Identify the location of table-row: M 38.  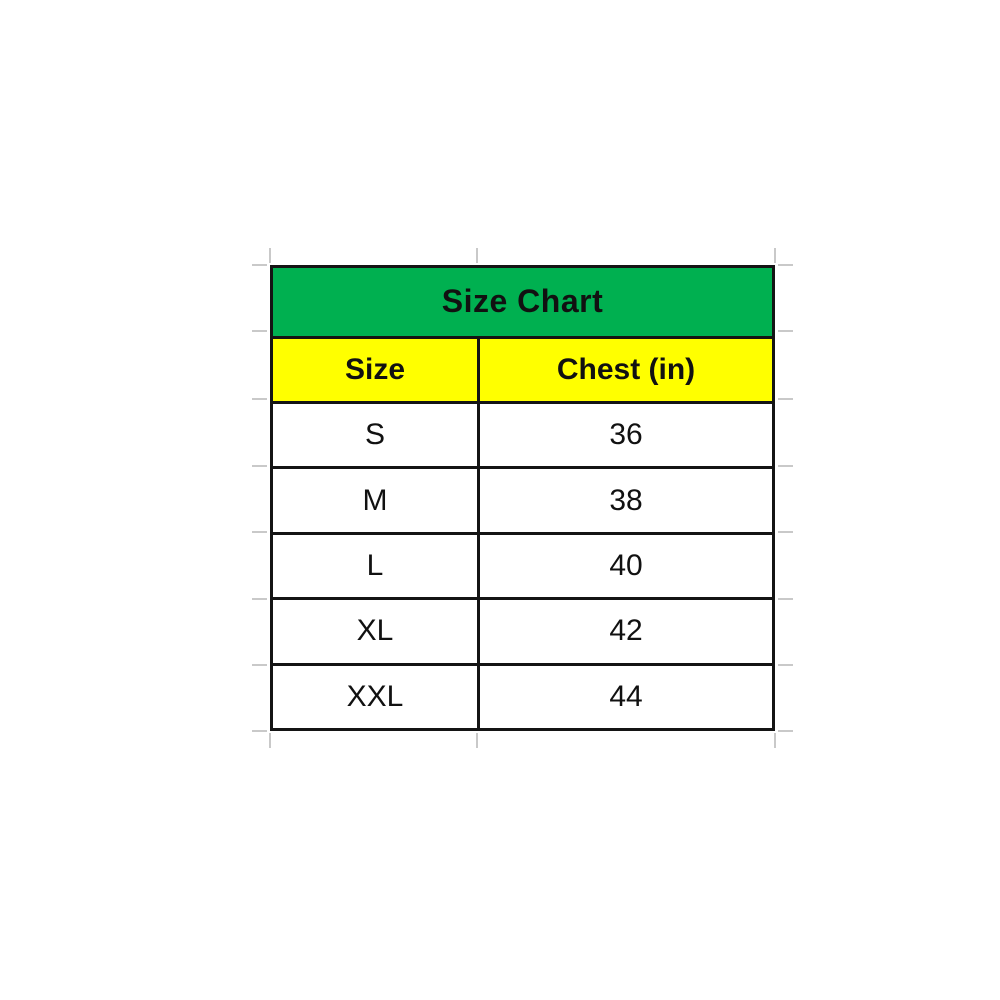
(522, 500).